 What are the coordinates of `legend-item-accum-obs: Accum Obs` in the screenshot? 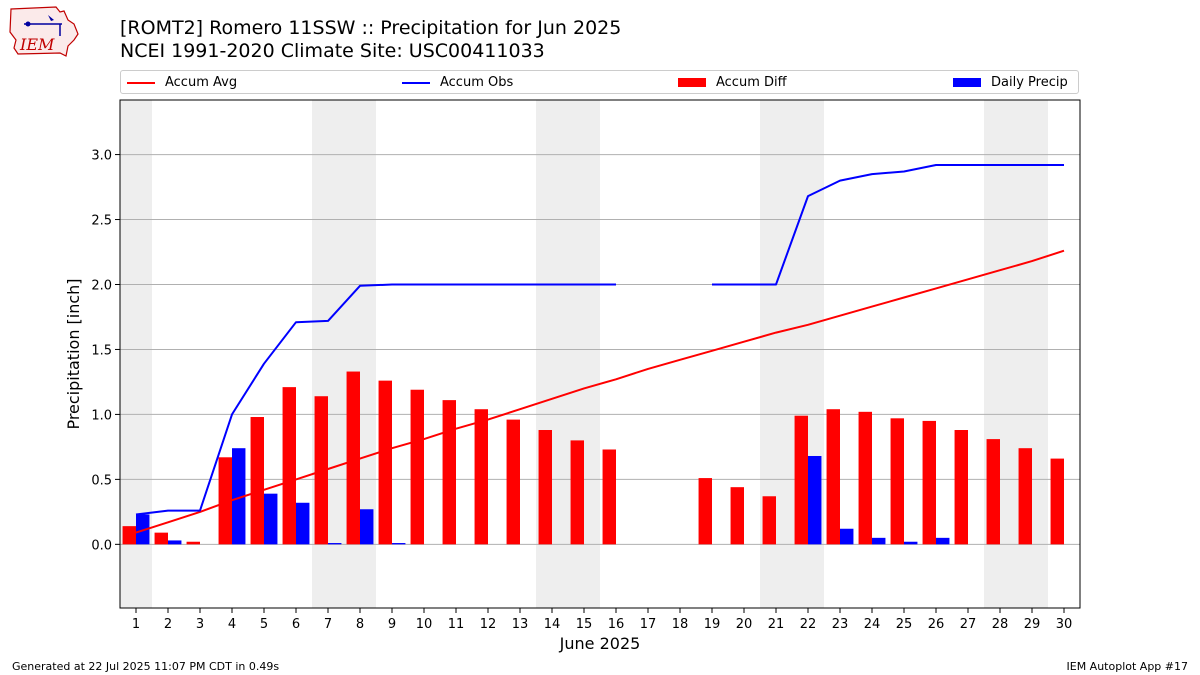 It's located at (457, 83).